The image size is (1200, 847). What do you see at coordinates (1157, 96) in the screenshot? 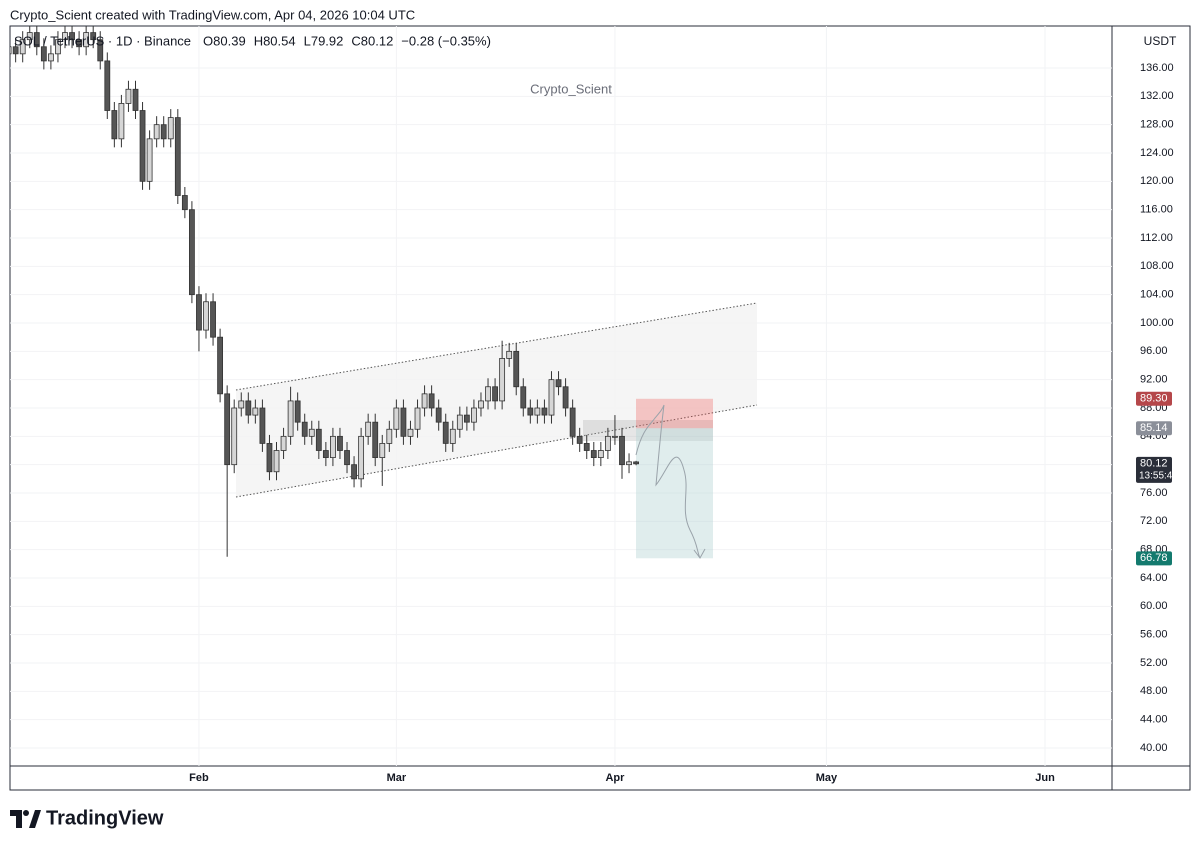
I see `y-tick-label: 132.00` at bounding box center [1157, 96].